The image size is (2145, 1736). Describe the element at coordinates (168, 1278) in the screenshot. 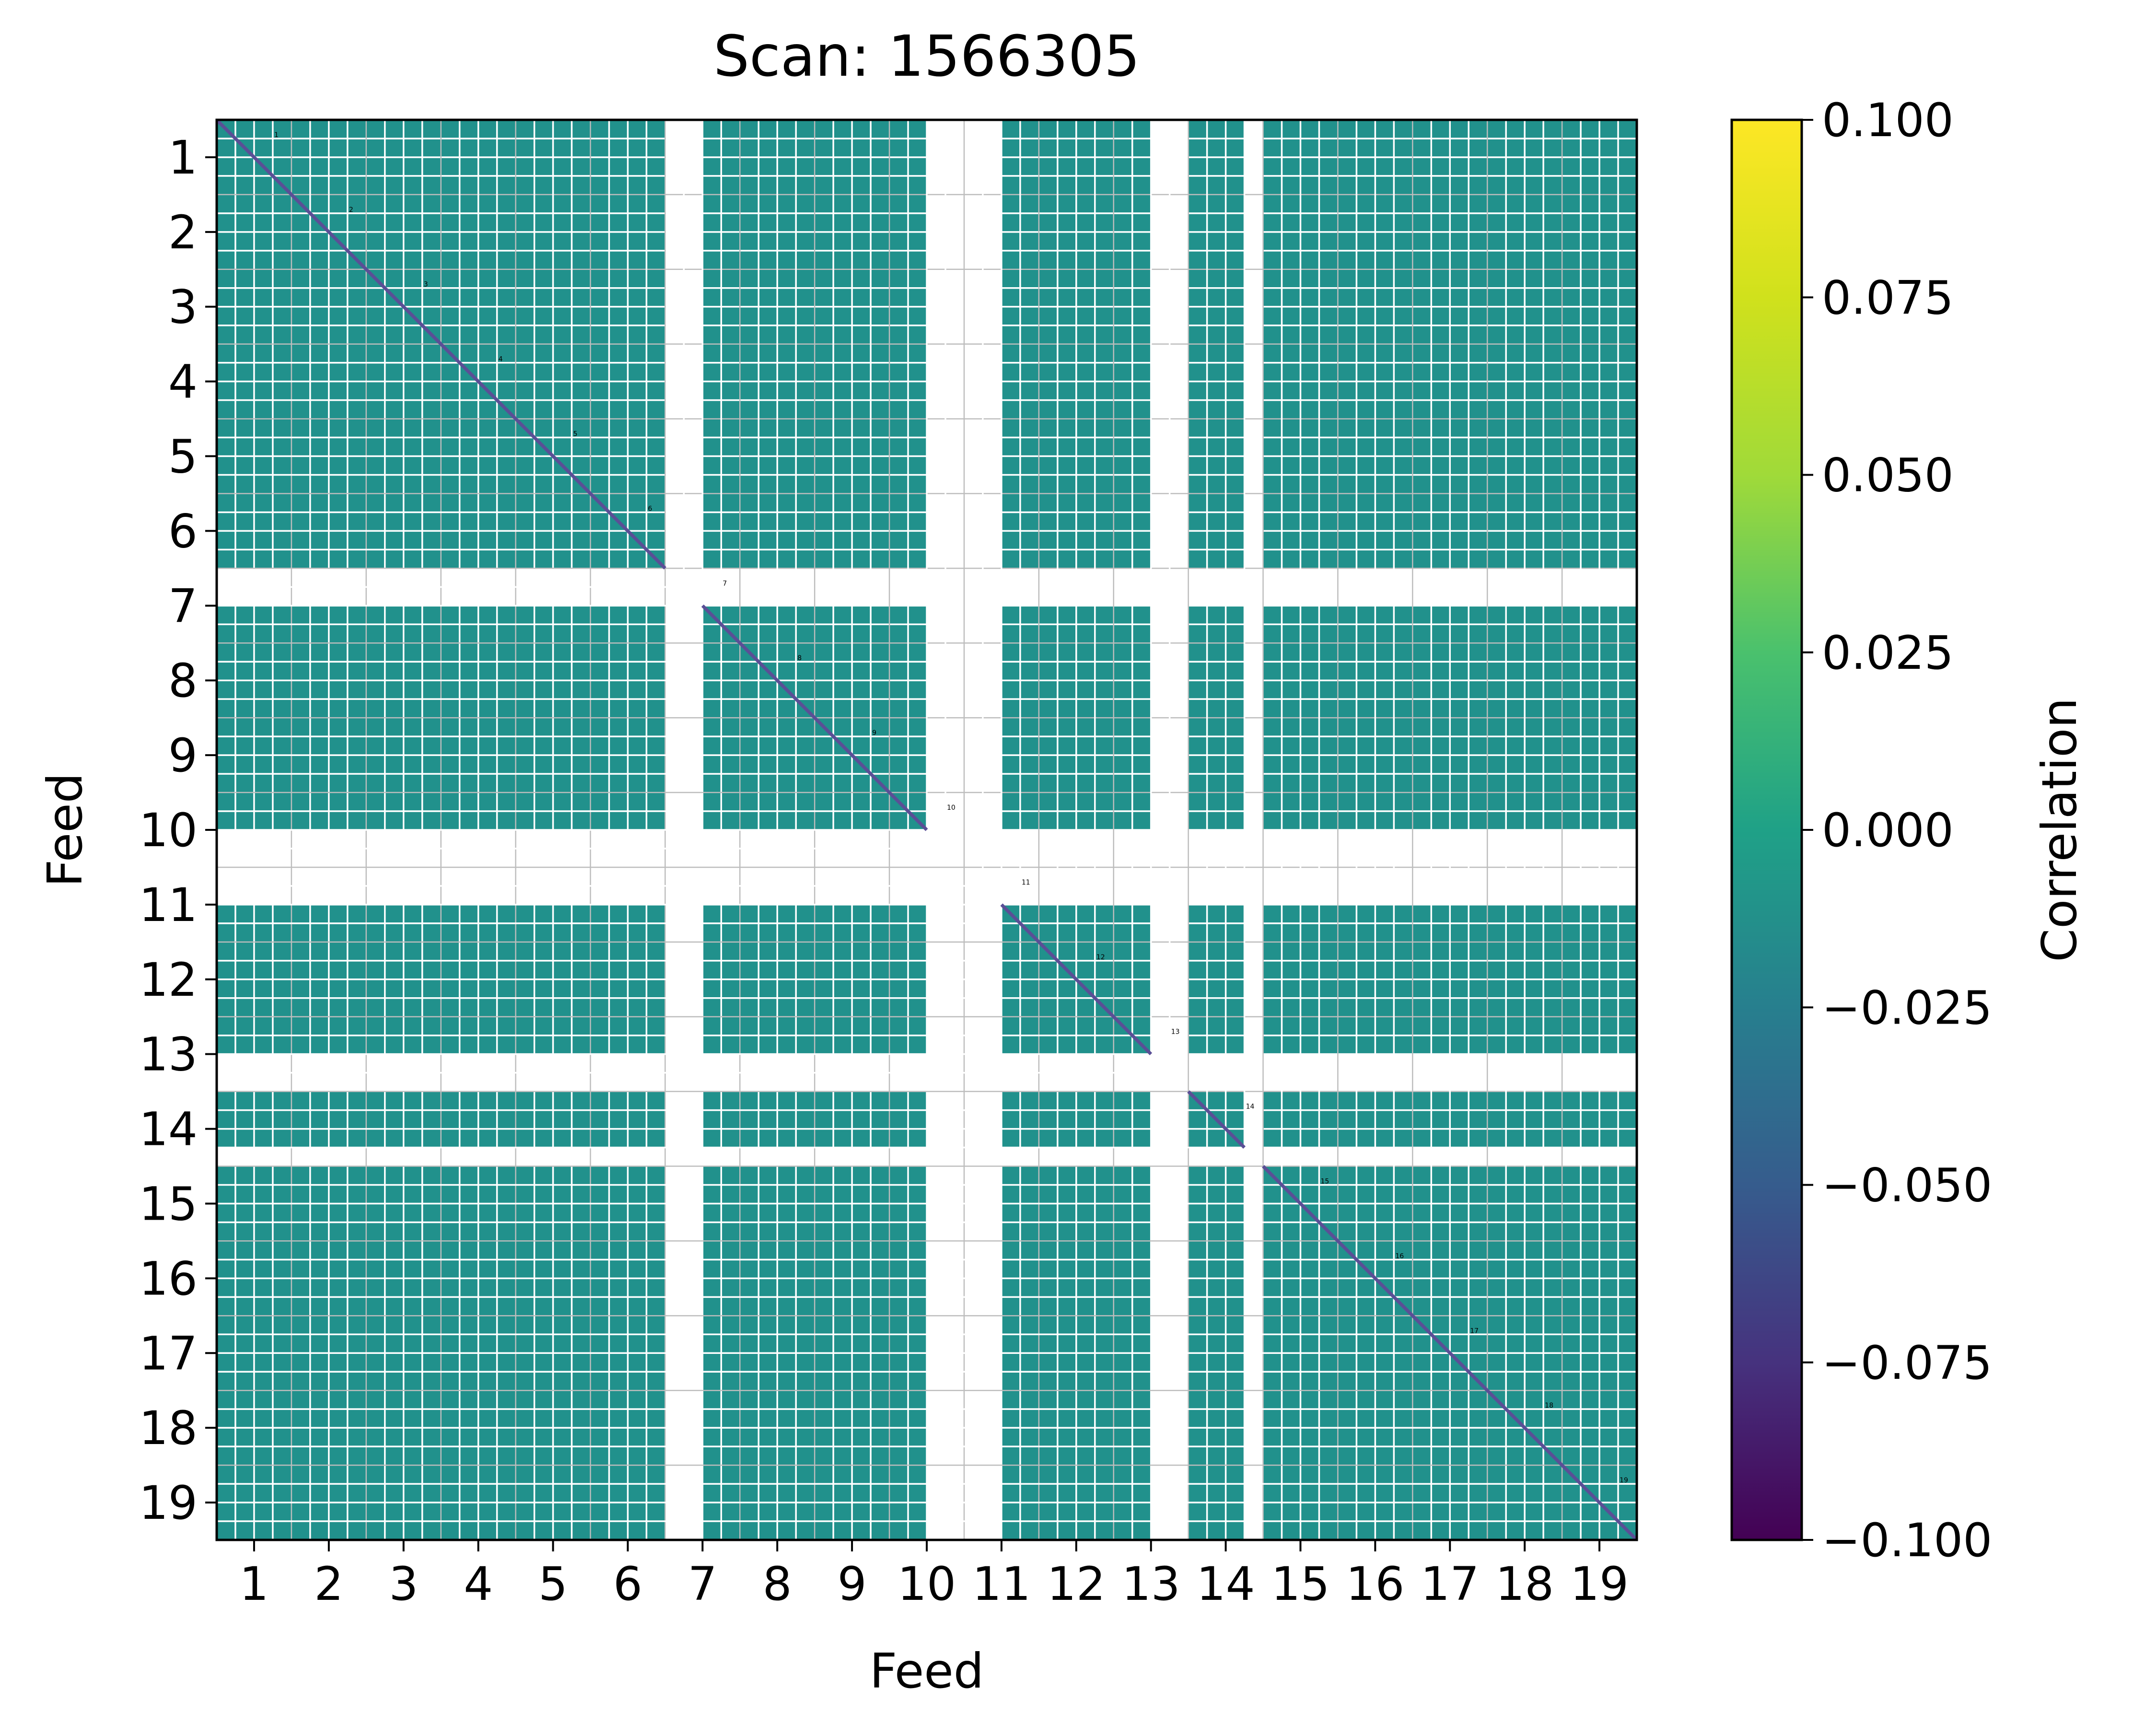

I see `y-tick-label: 16` at that location.